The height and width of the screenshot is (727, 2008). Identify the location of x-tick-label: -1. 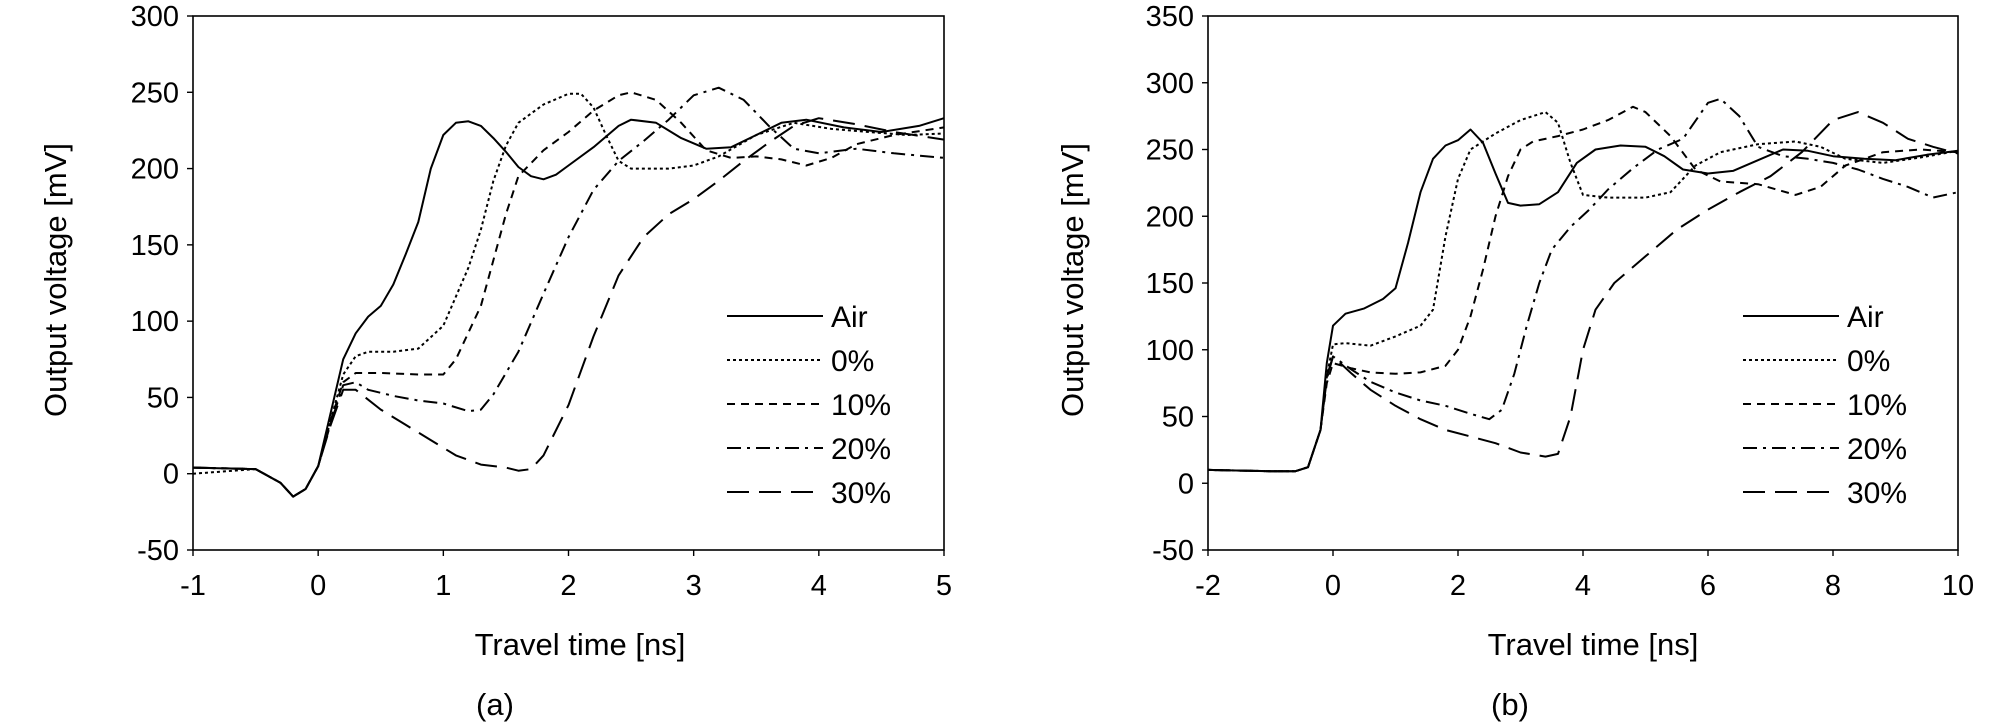
(193, 586).